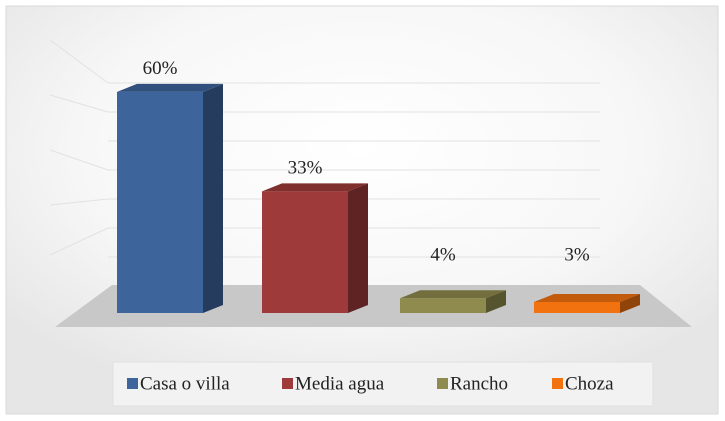 The height and width of the screenshot is (421, 725). Describe the element at coordinates (443, 254) in the screenshot. I see `data-label: 4%` at that location.